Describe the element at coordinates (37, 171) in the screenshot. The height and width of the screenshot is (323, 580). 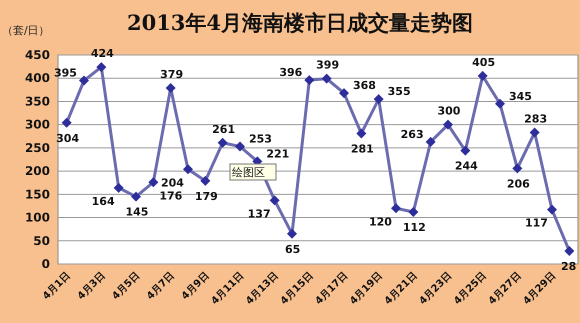
I see `y-tick-label: 200` at that location.